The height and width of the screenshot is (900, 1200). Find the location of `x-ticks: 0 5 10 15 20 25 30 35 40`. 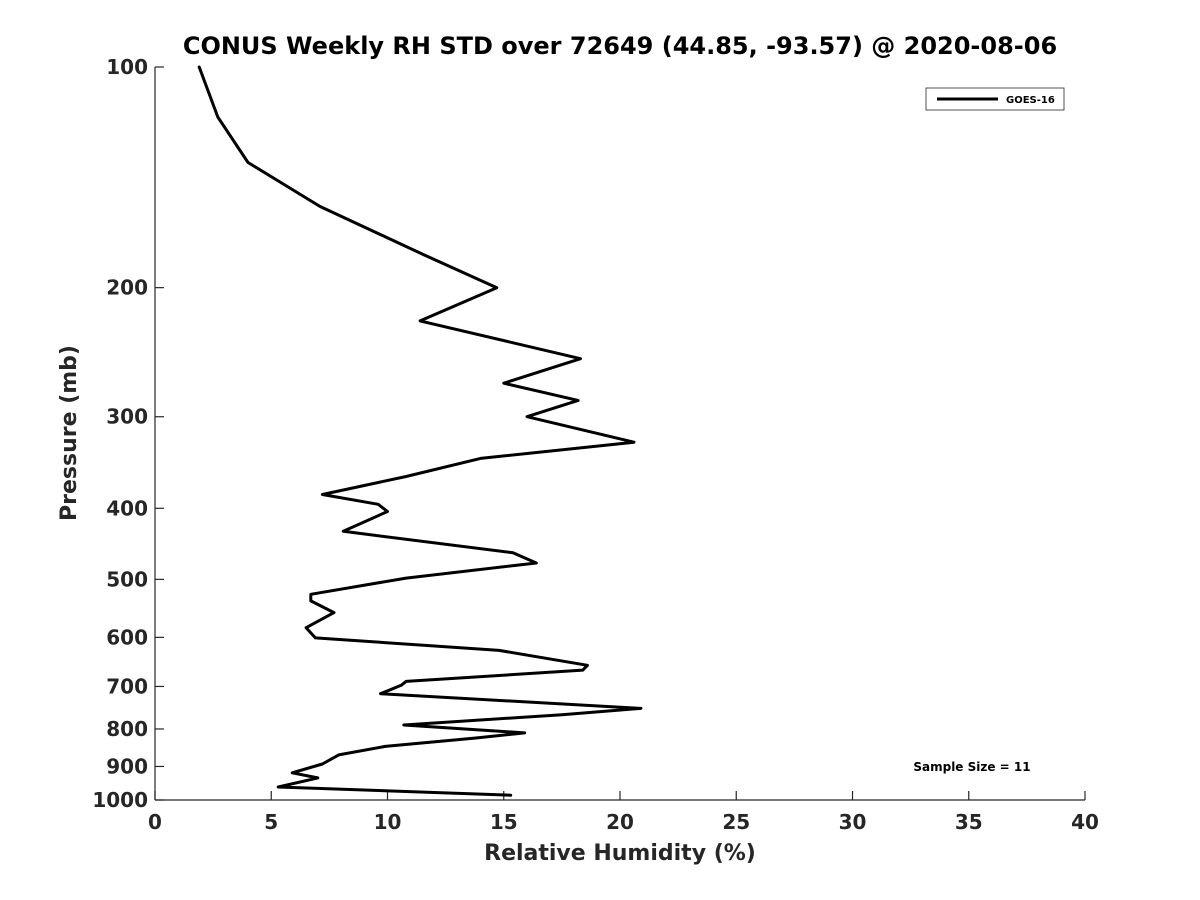

x-ticks: 0 5 10 15 20 25 30 35 40 is located at coordinates (623, 812).